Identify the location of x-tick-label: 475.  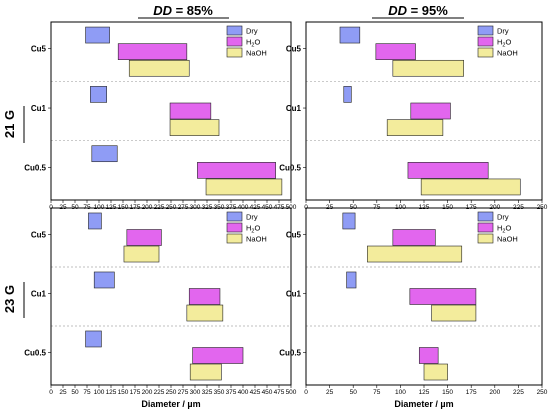
(279, 392).